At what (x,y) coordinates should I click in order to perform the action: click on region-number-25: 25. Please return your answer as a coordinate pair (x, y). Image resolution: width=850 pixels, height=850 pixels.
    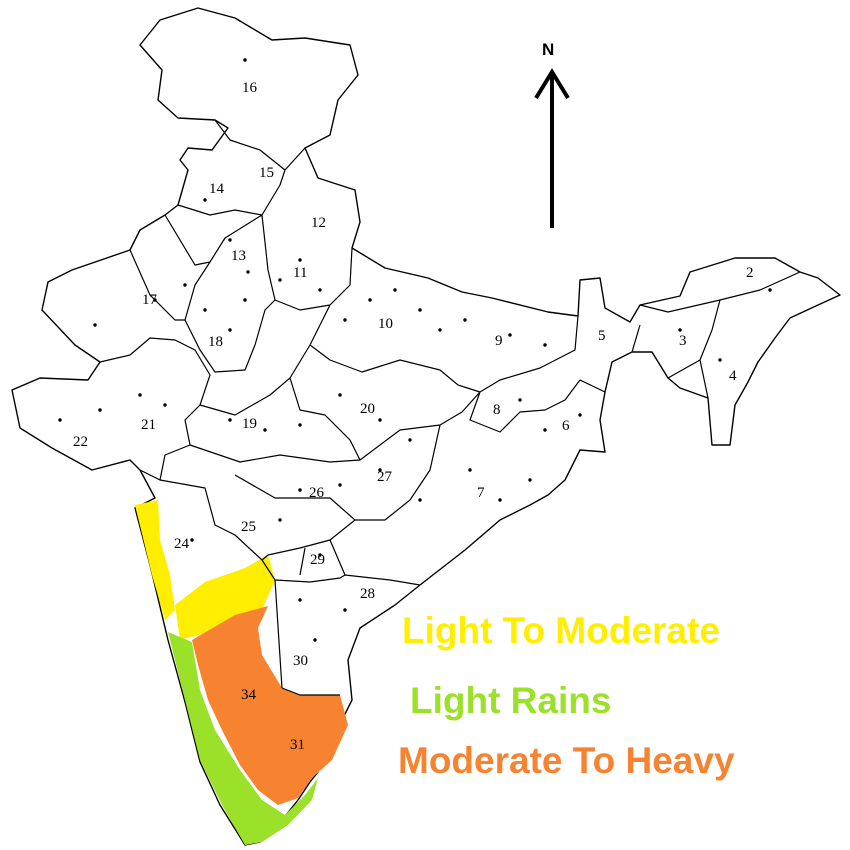
    Looking at the image, I should click on (248, 527).